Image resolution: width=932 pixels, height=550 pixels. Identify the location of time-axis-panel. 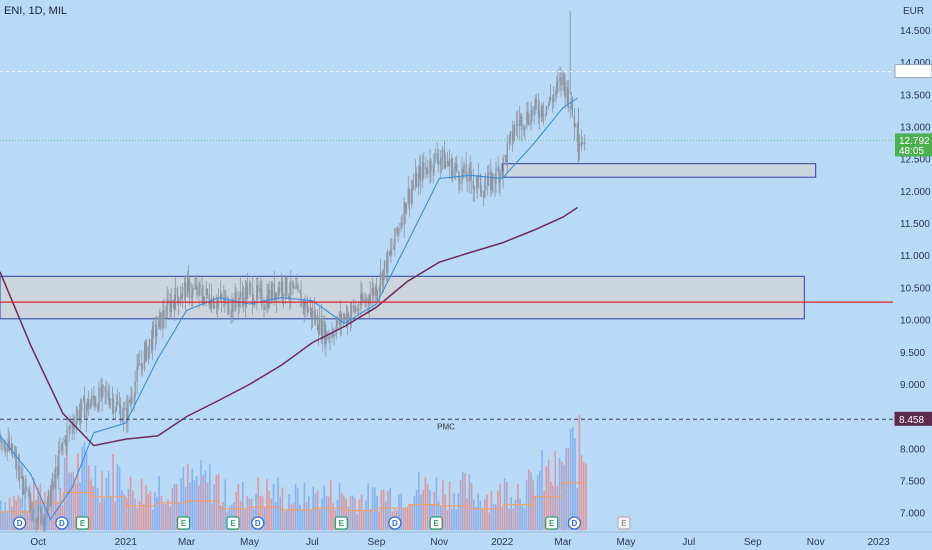
(466, 541).